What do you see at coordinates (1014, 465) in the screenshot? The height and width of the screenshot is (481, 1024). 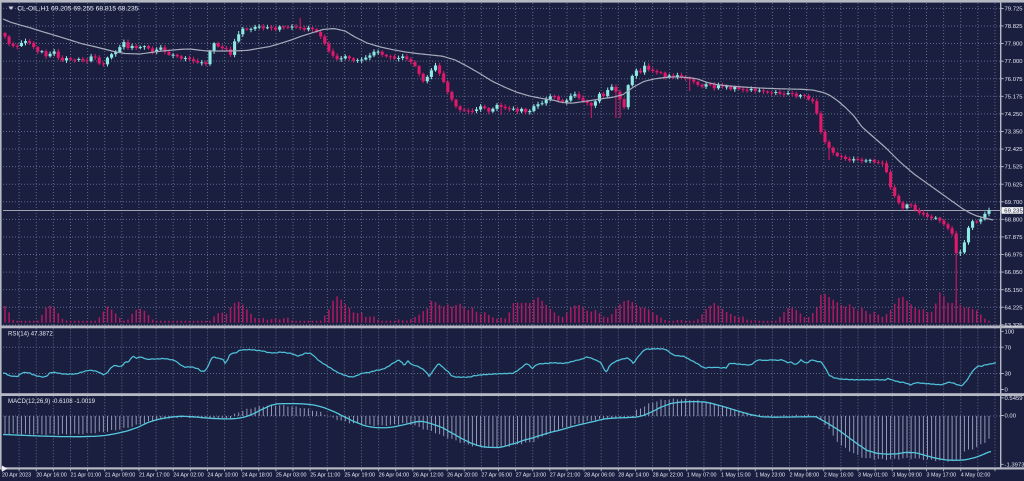 I see `svg-text: -1.3973` at bounding box center [1014, 465].